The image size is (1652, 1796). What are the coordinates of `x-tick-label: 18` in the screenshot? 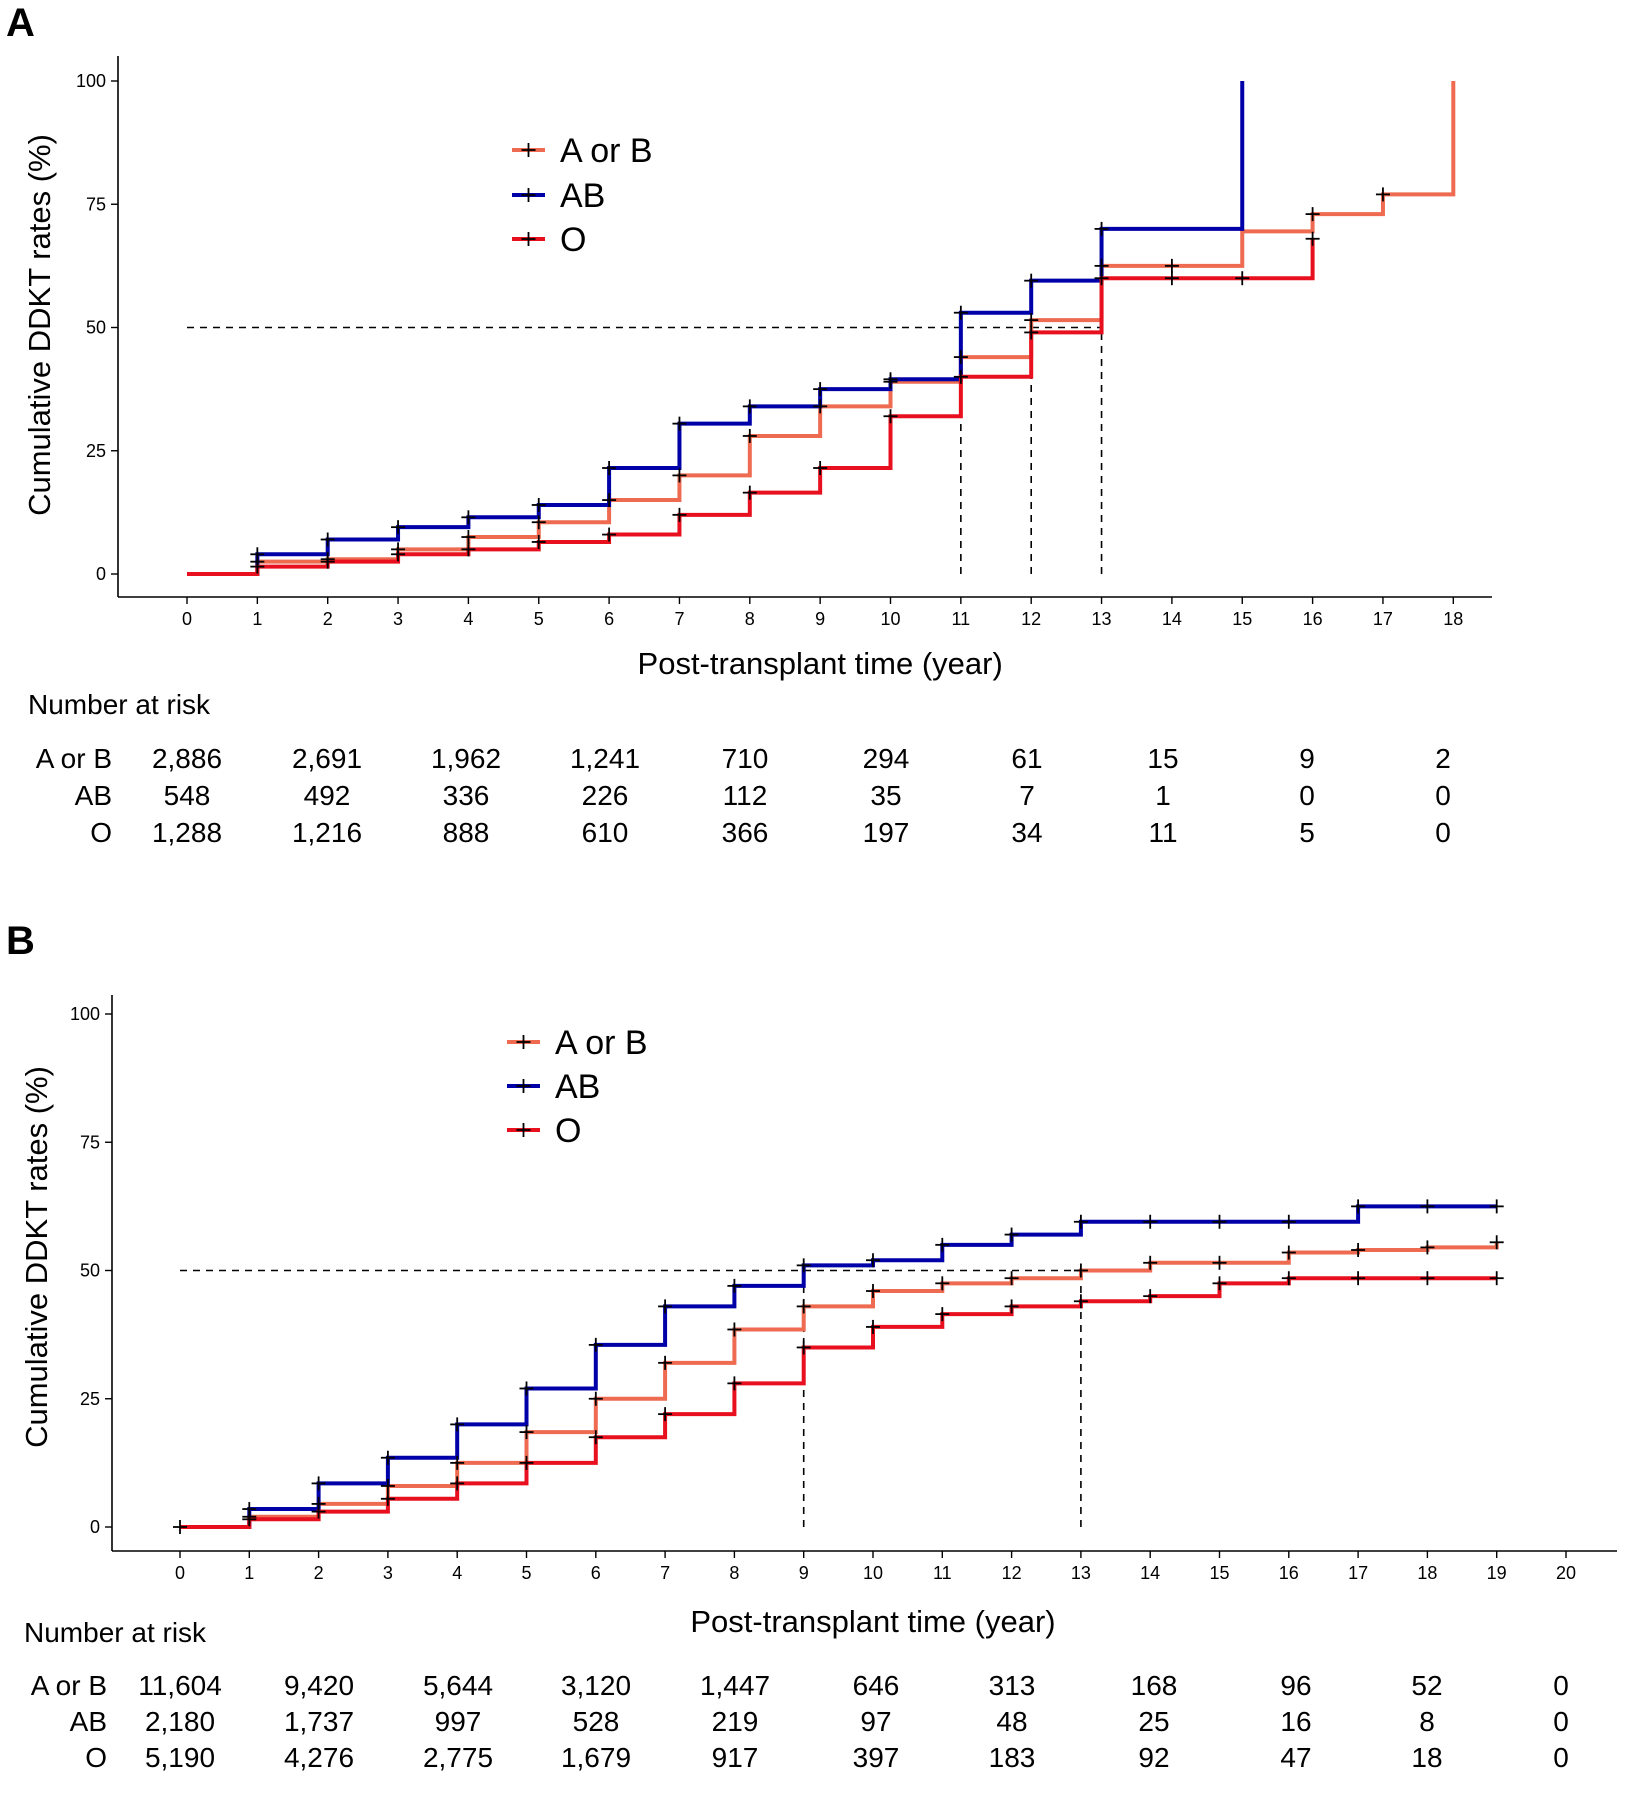 It's located at (1427, 1573).